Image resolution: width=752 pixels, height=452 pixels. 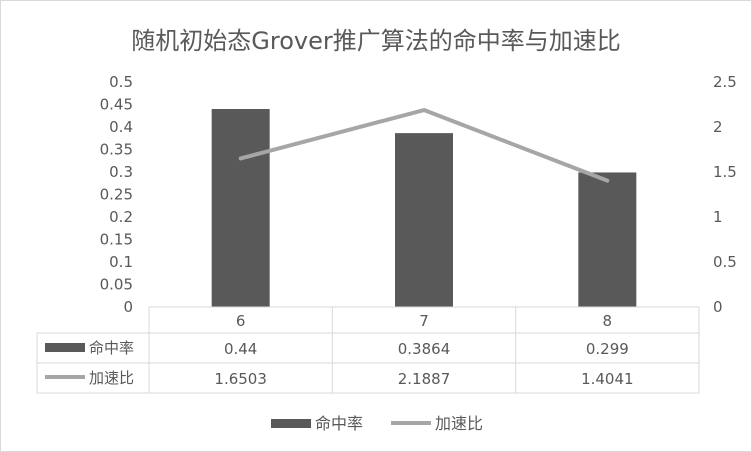 What do you see at coordinates (718, 217) in the screenshot?
I see `y-right-tick-label: 1` at bounding box center [718, 217].